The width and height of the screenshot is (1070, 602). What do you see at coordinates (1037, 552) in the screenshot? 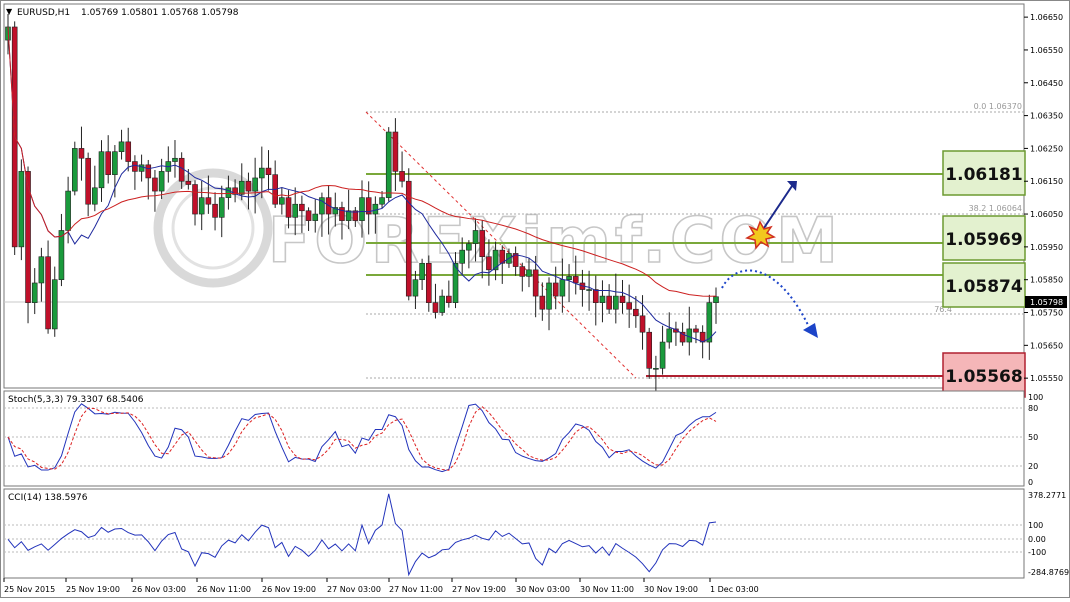
I see `cci-axis-minus100: -100` at bounding box center [1037, 552].